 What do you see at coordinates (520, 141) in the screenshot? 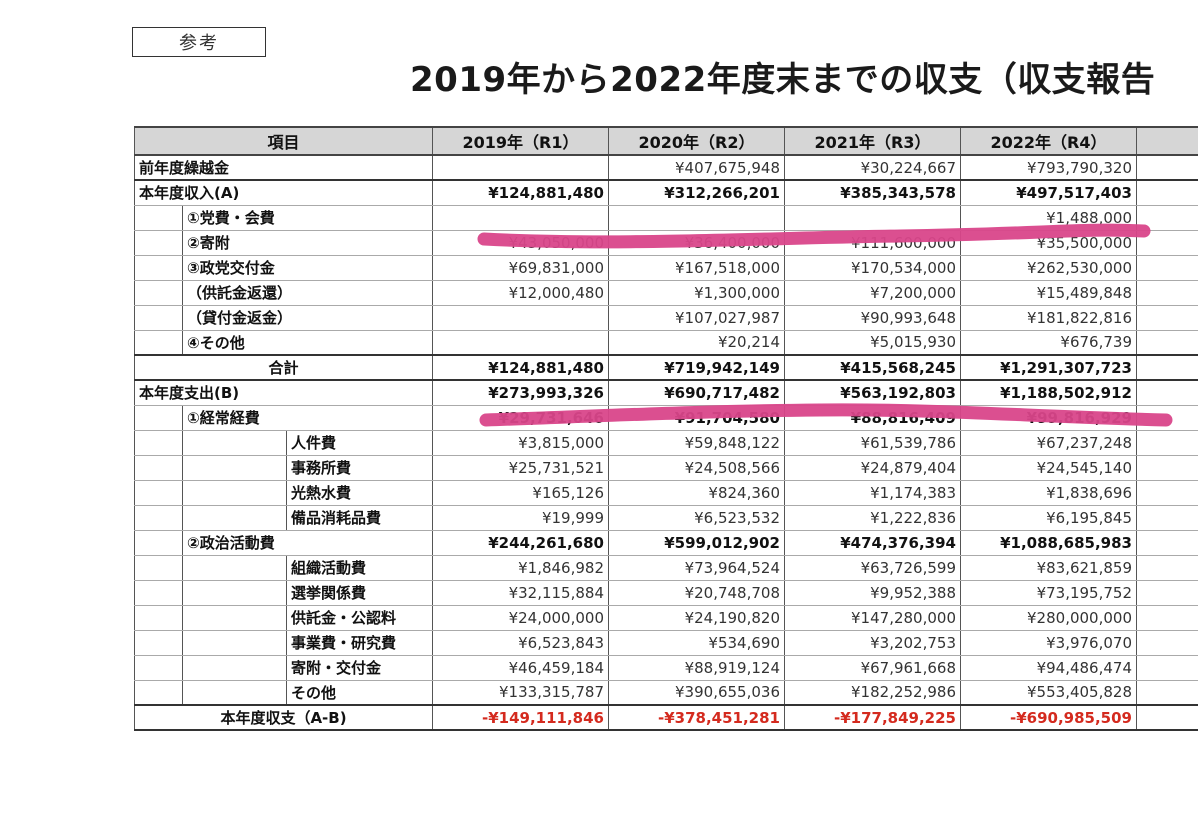
I see `col-header-2019: 2019年（R1）` at bounding box center [520, 141].